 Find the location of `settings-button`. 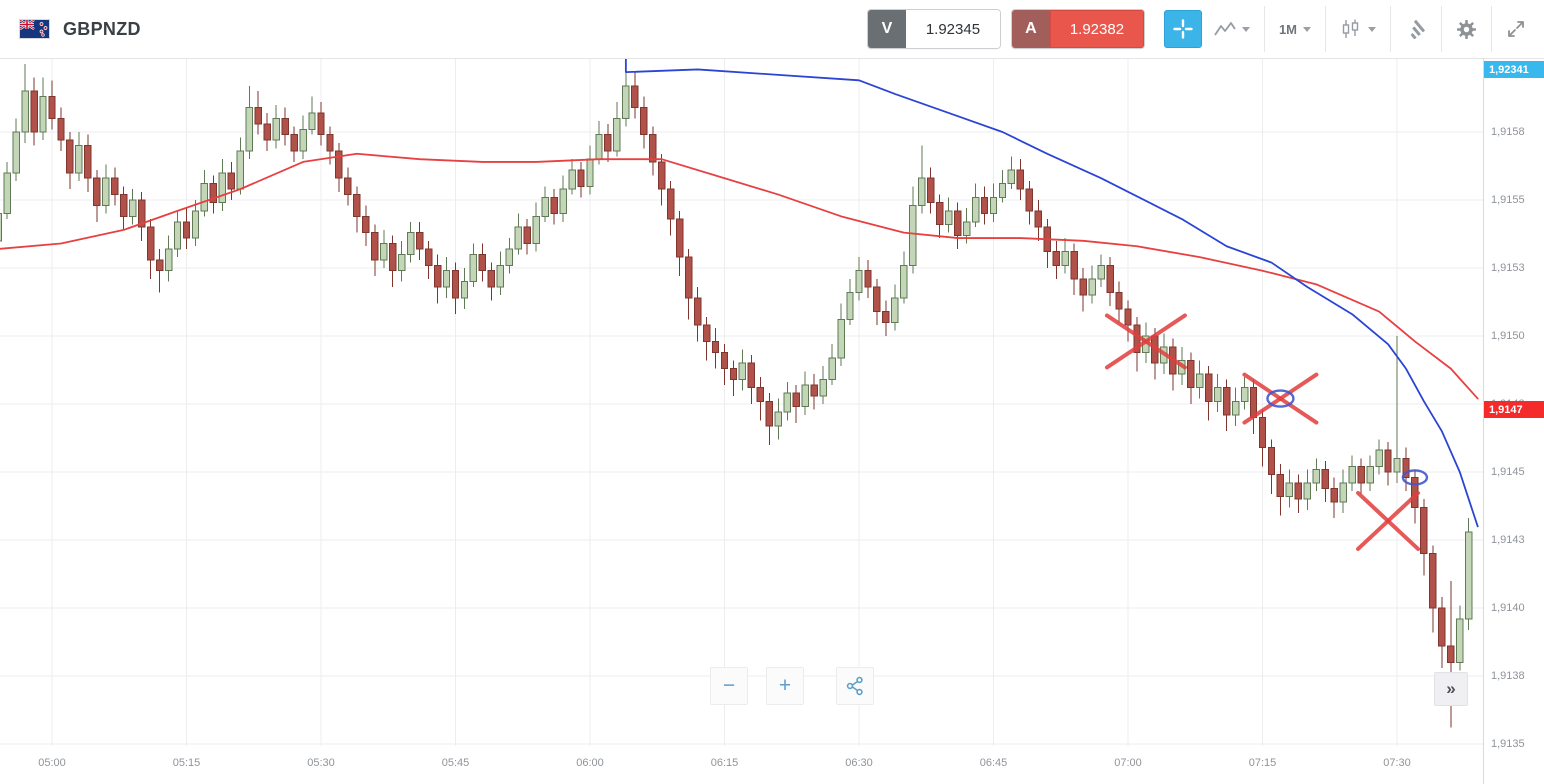

settings-button is located at coordinates (1466, 29).